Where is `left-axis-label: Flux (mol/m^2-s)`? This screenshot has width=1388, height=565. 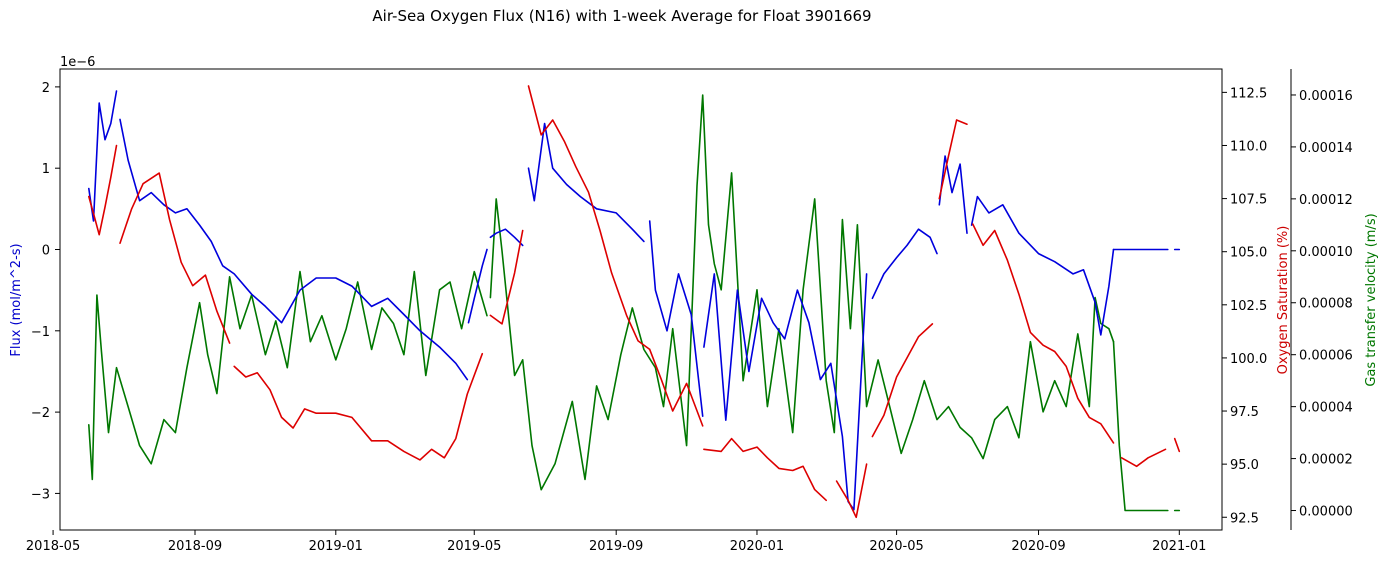 left-axis-label: Flux (mol/m^2-s) is located at coordinates (16, 299).